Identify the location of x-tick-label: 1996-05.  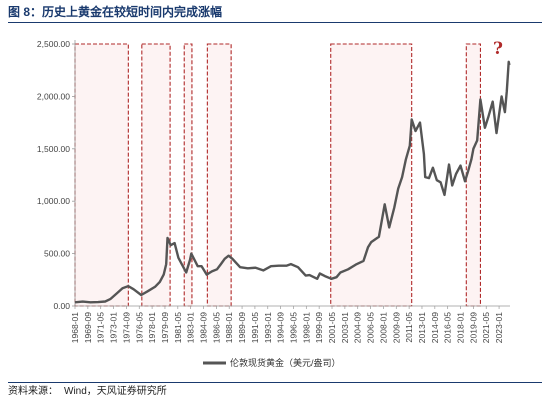
(293, 327).